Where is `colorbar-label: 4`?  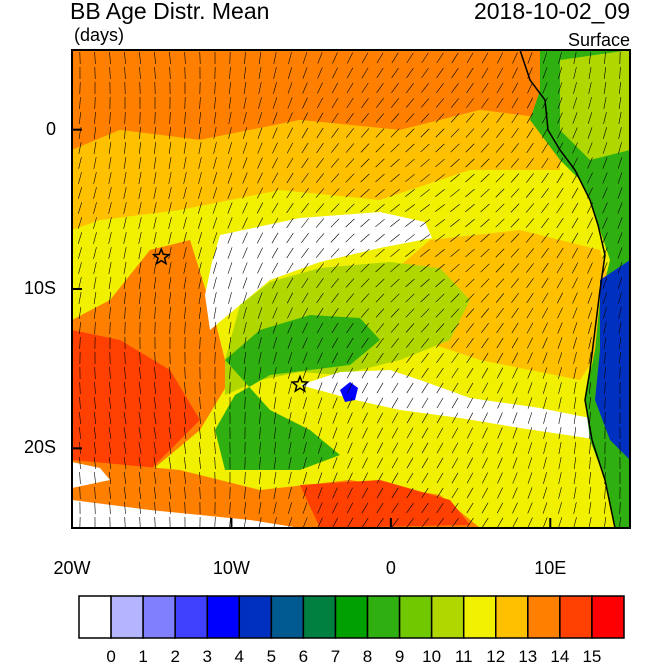 colorbar-label: 4 is located at coordinates (239, 656).